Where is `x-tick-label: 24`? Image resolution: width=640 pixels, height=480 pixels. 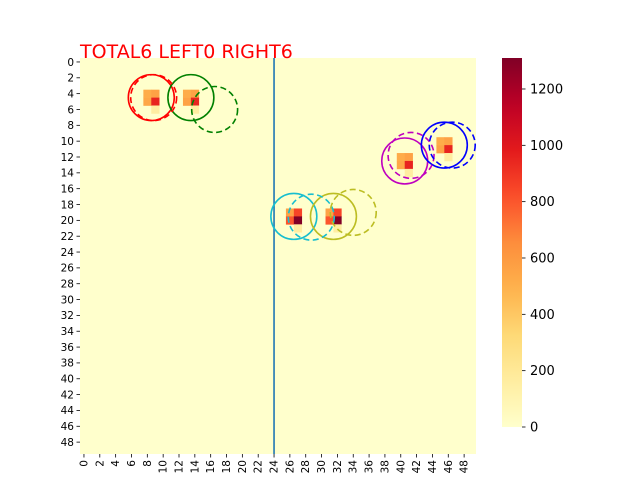
x-tick-label: 24 is located at coordinates (275, 467).